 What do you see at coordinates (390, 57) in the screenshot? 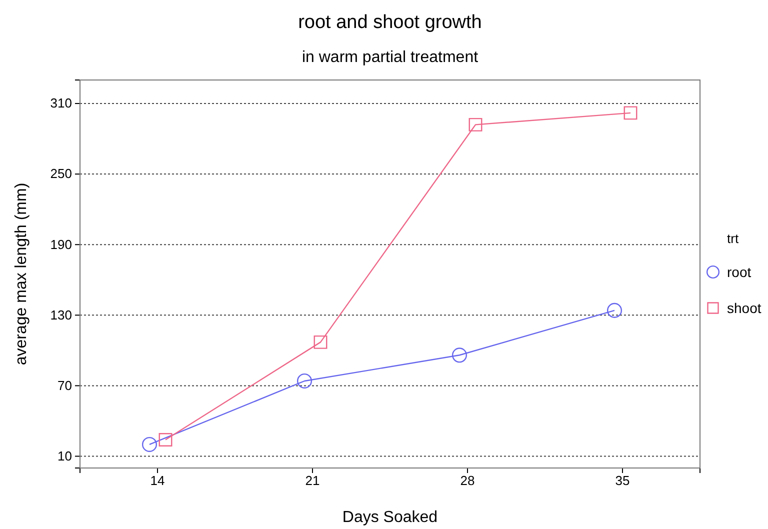
I see `chart-subtitle: in warm partial treatment` at bounding box center [390, 57].